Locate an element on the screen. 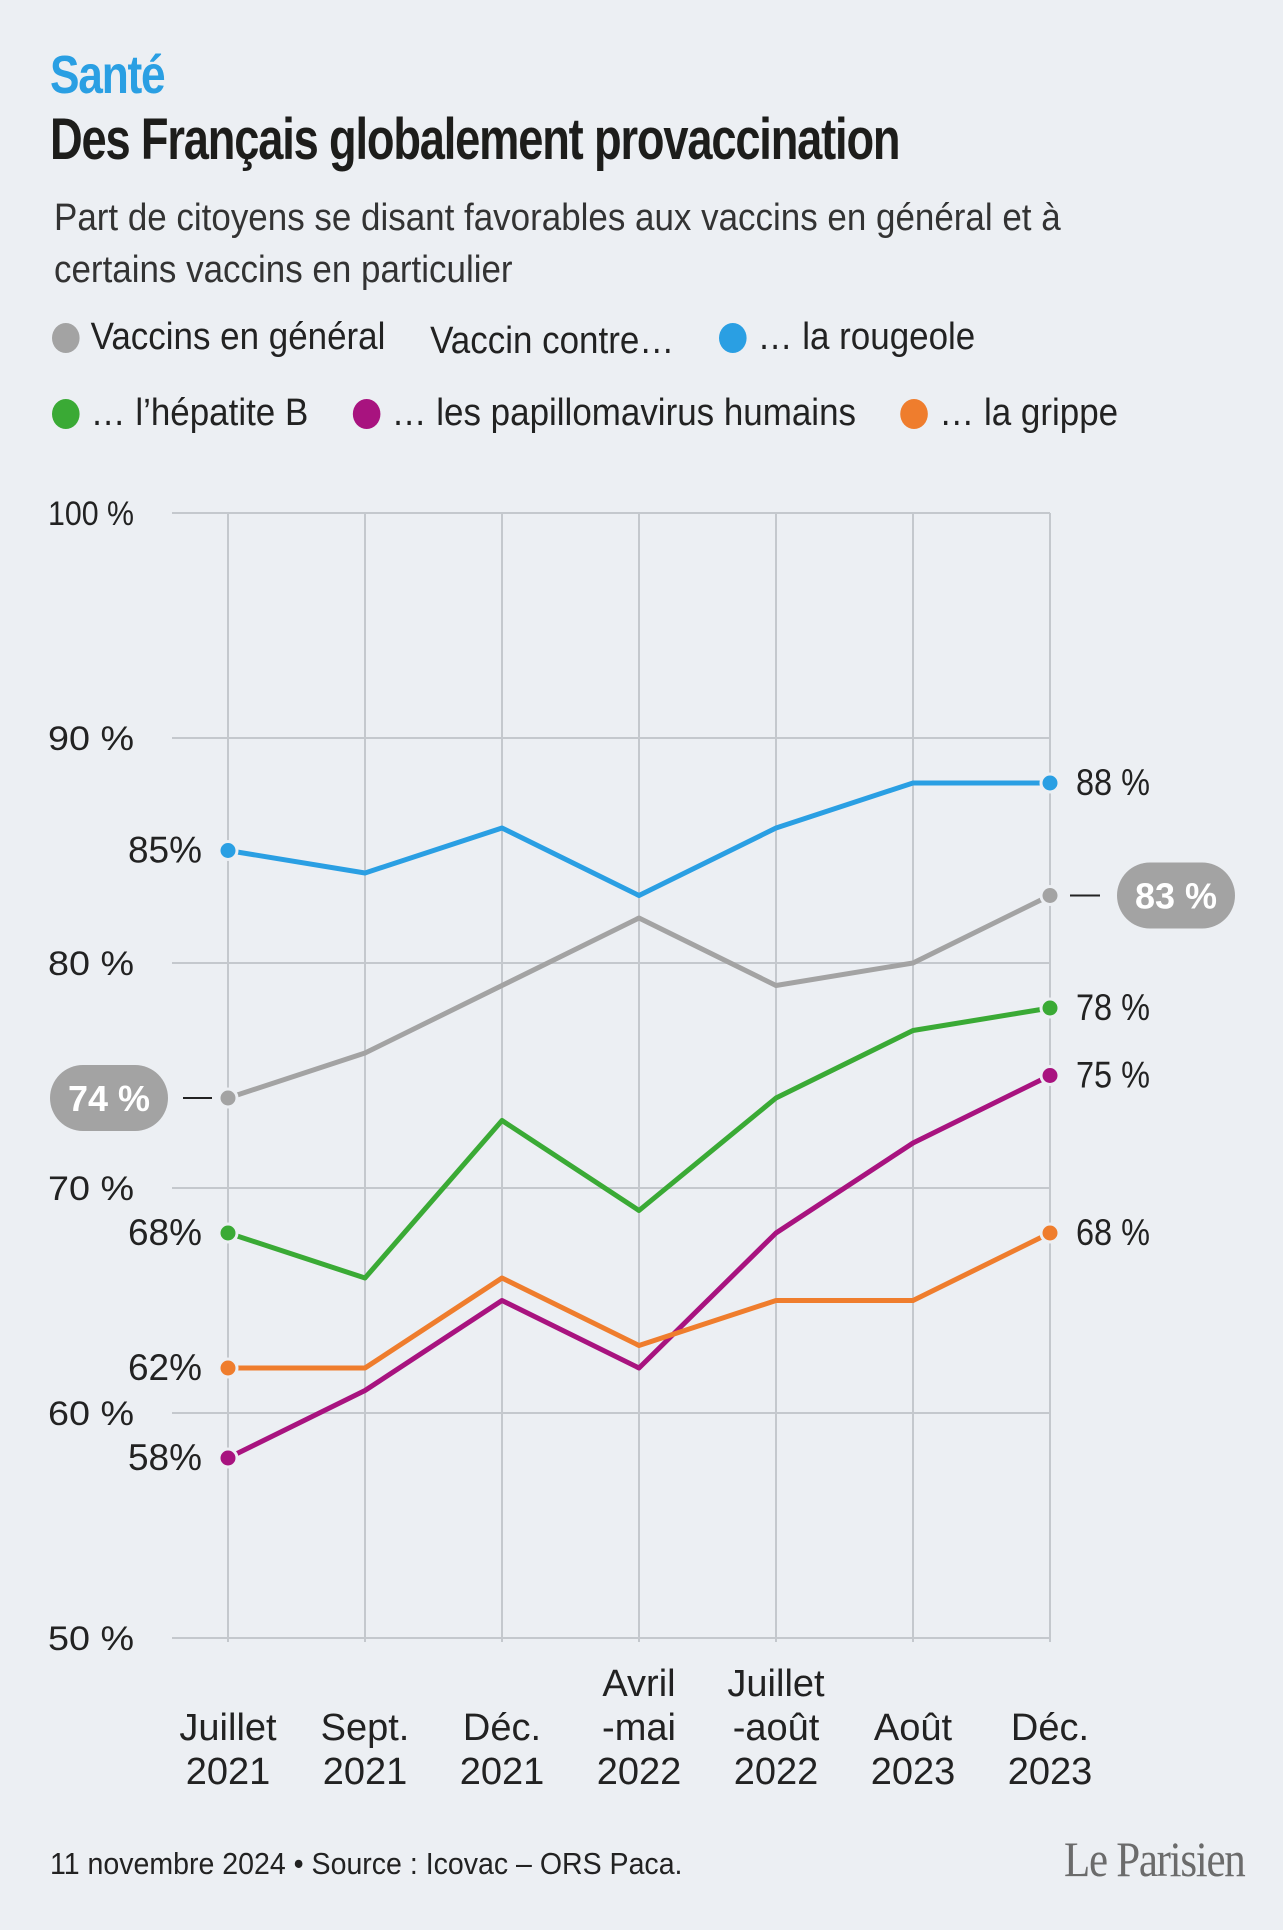  legend-label-general: Vaccins en général is located at coordinates (238, 337).